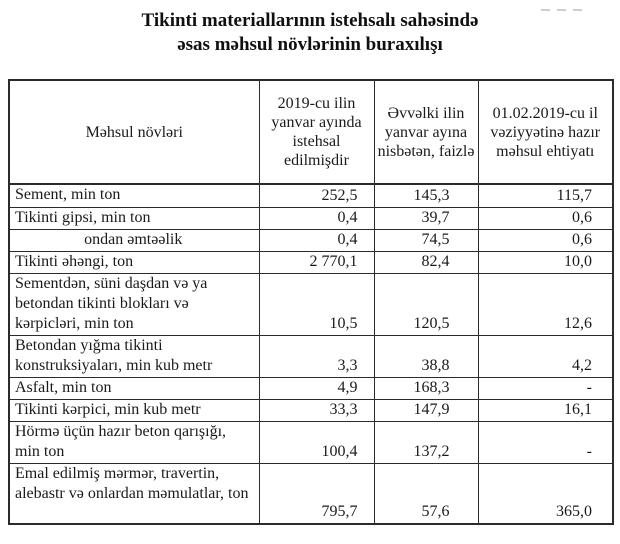 This screenshot has width=620, height=544. I want to click on stock-value: 12,6, so click(545, 304).